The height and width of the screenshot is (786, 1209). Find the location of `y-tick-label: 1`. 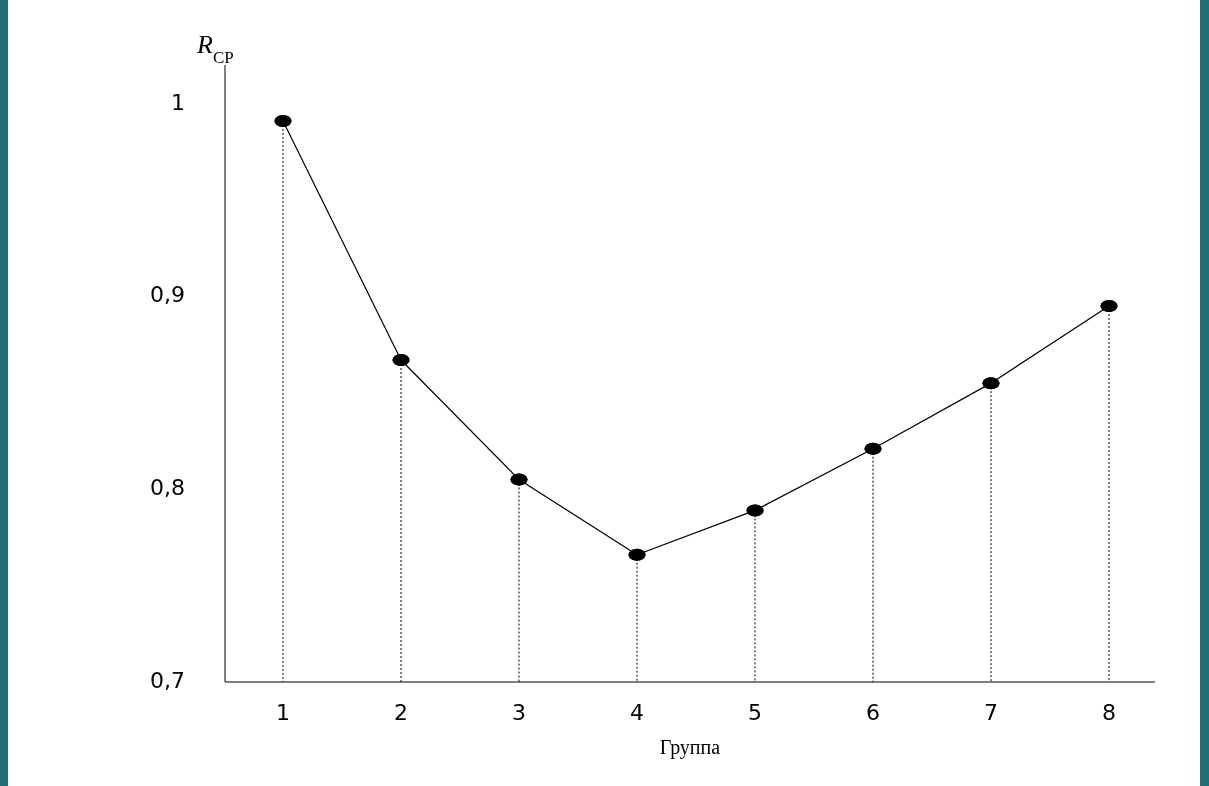

y-tick-label: 1 is located at coordinates (178, 102).